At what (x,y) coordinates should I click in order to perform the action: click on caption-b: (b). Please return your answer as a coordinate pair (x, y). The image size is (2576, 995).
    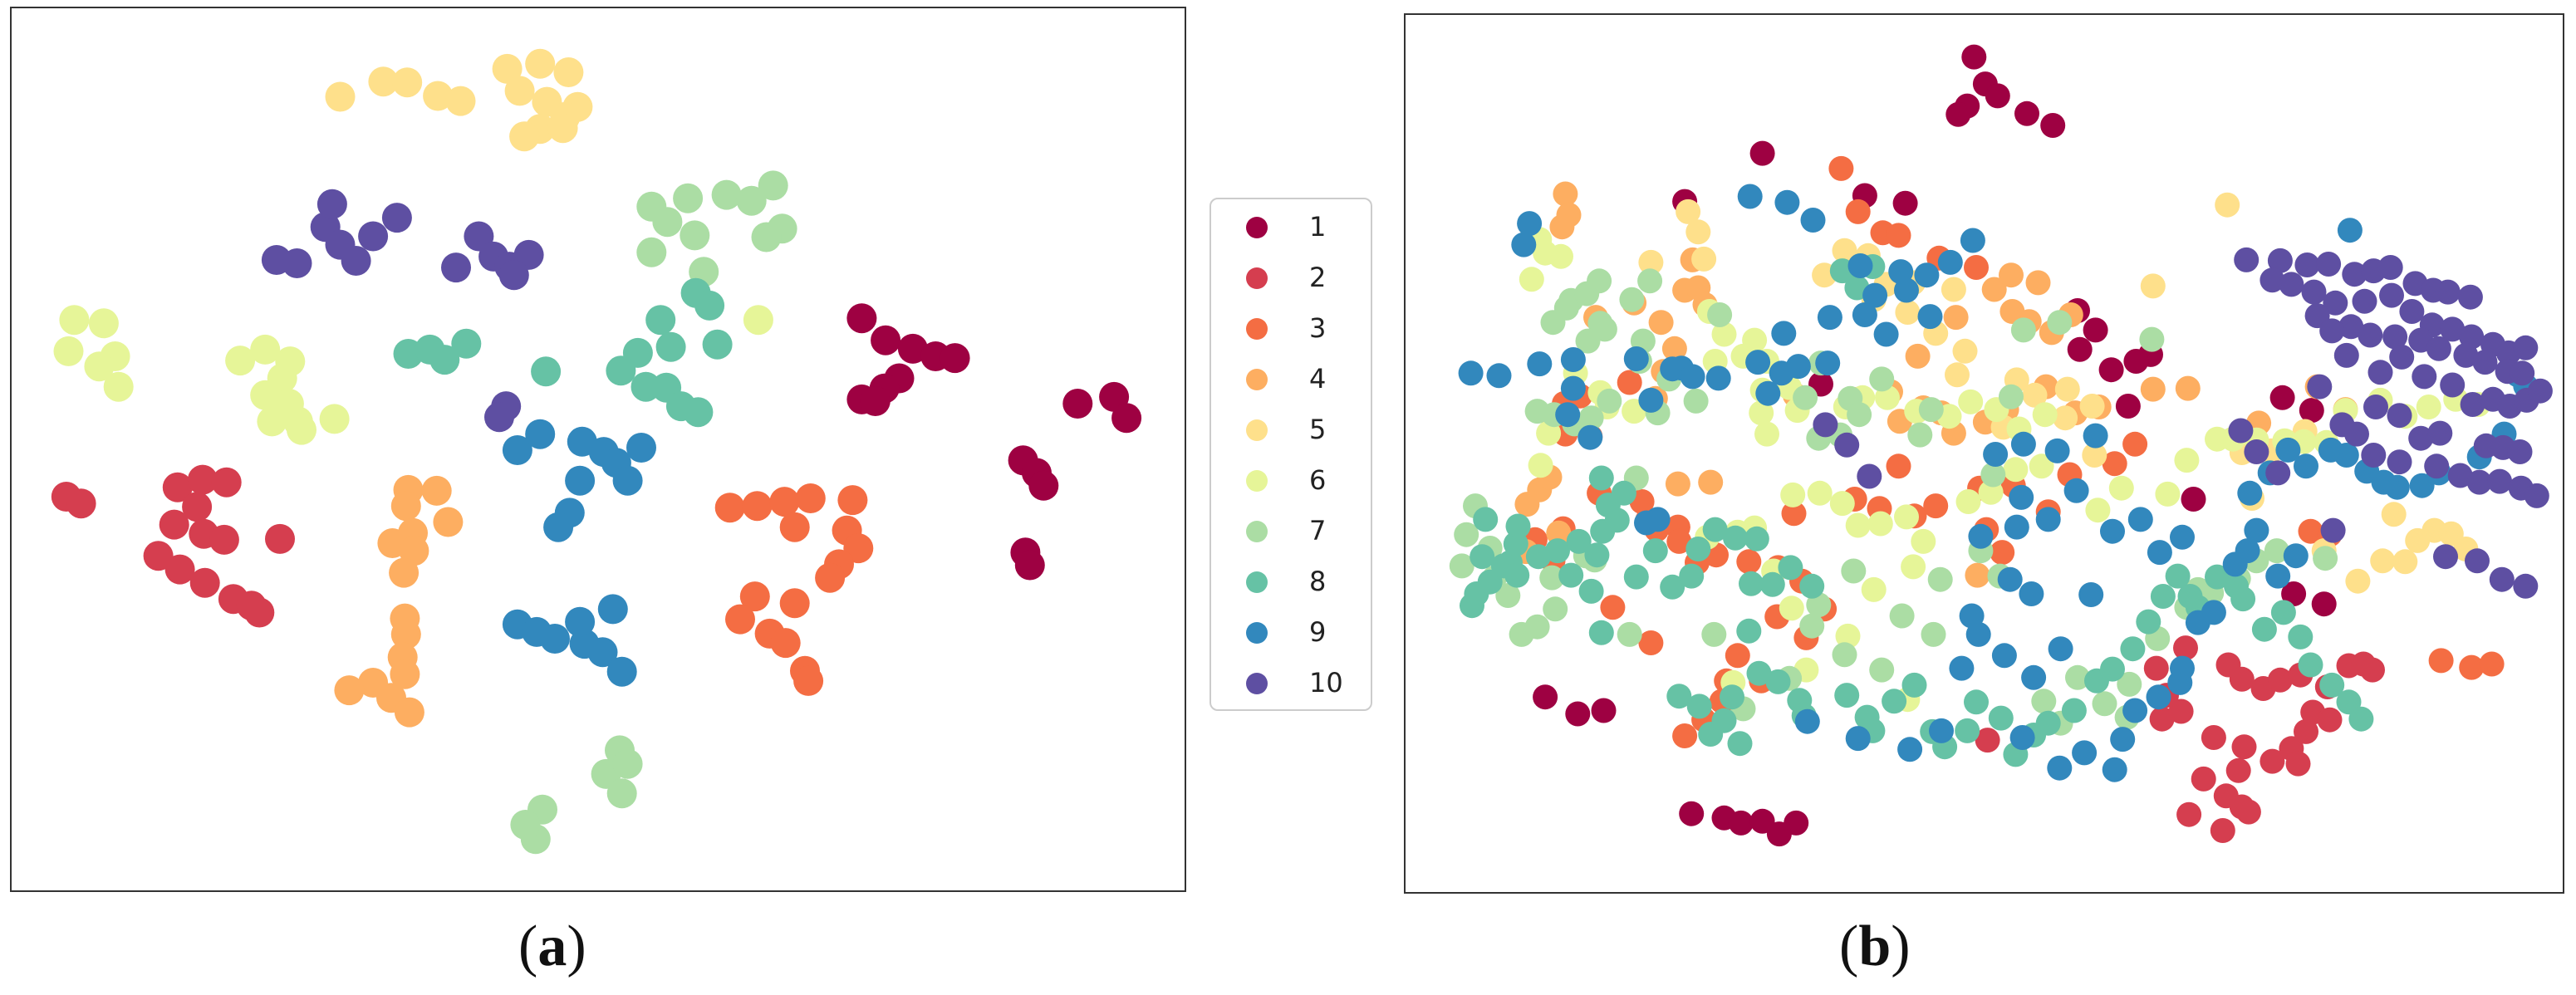
    Looking at the image, I should click on (1875, 946).